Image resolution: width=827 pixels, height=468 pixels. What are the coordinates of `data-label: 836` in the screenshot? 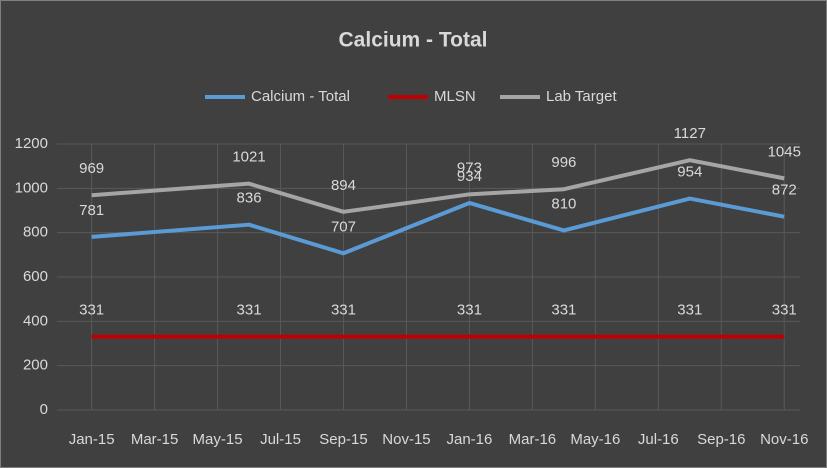 It's located at (249, 198).